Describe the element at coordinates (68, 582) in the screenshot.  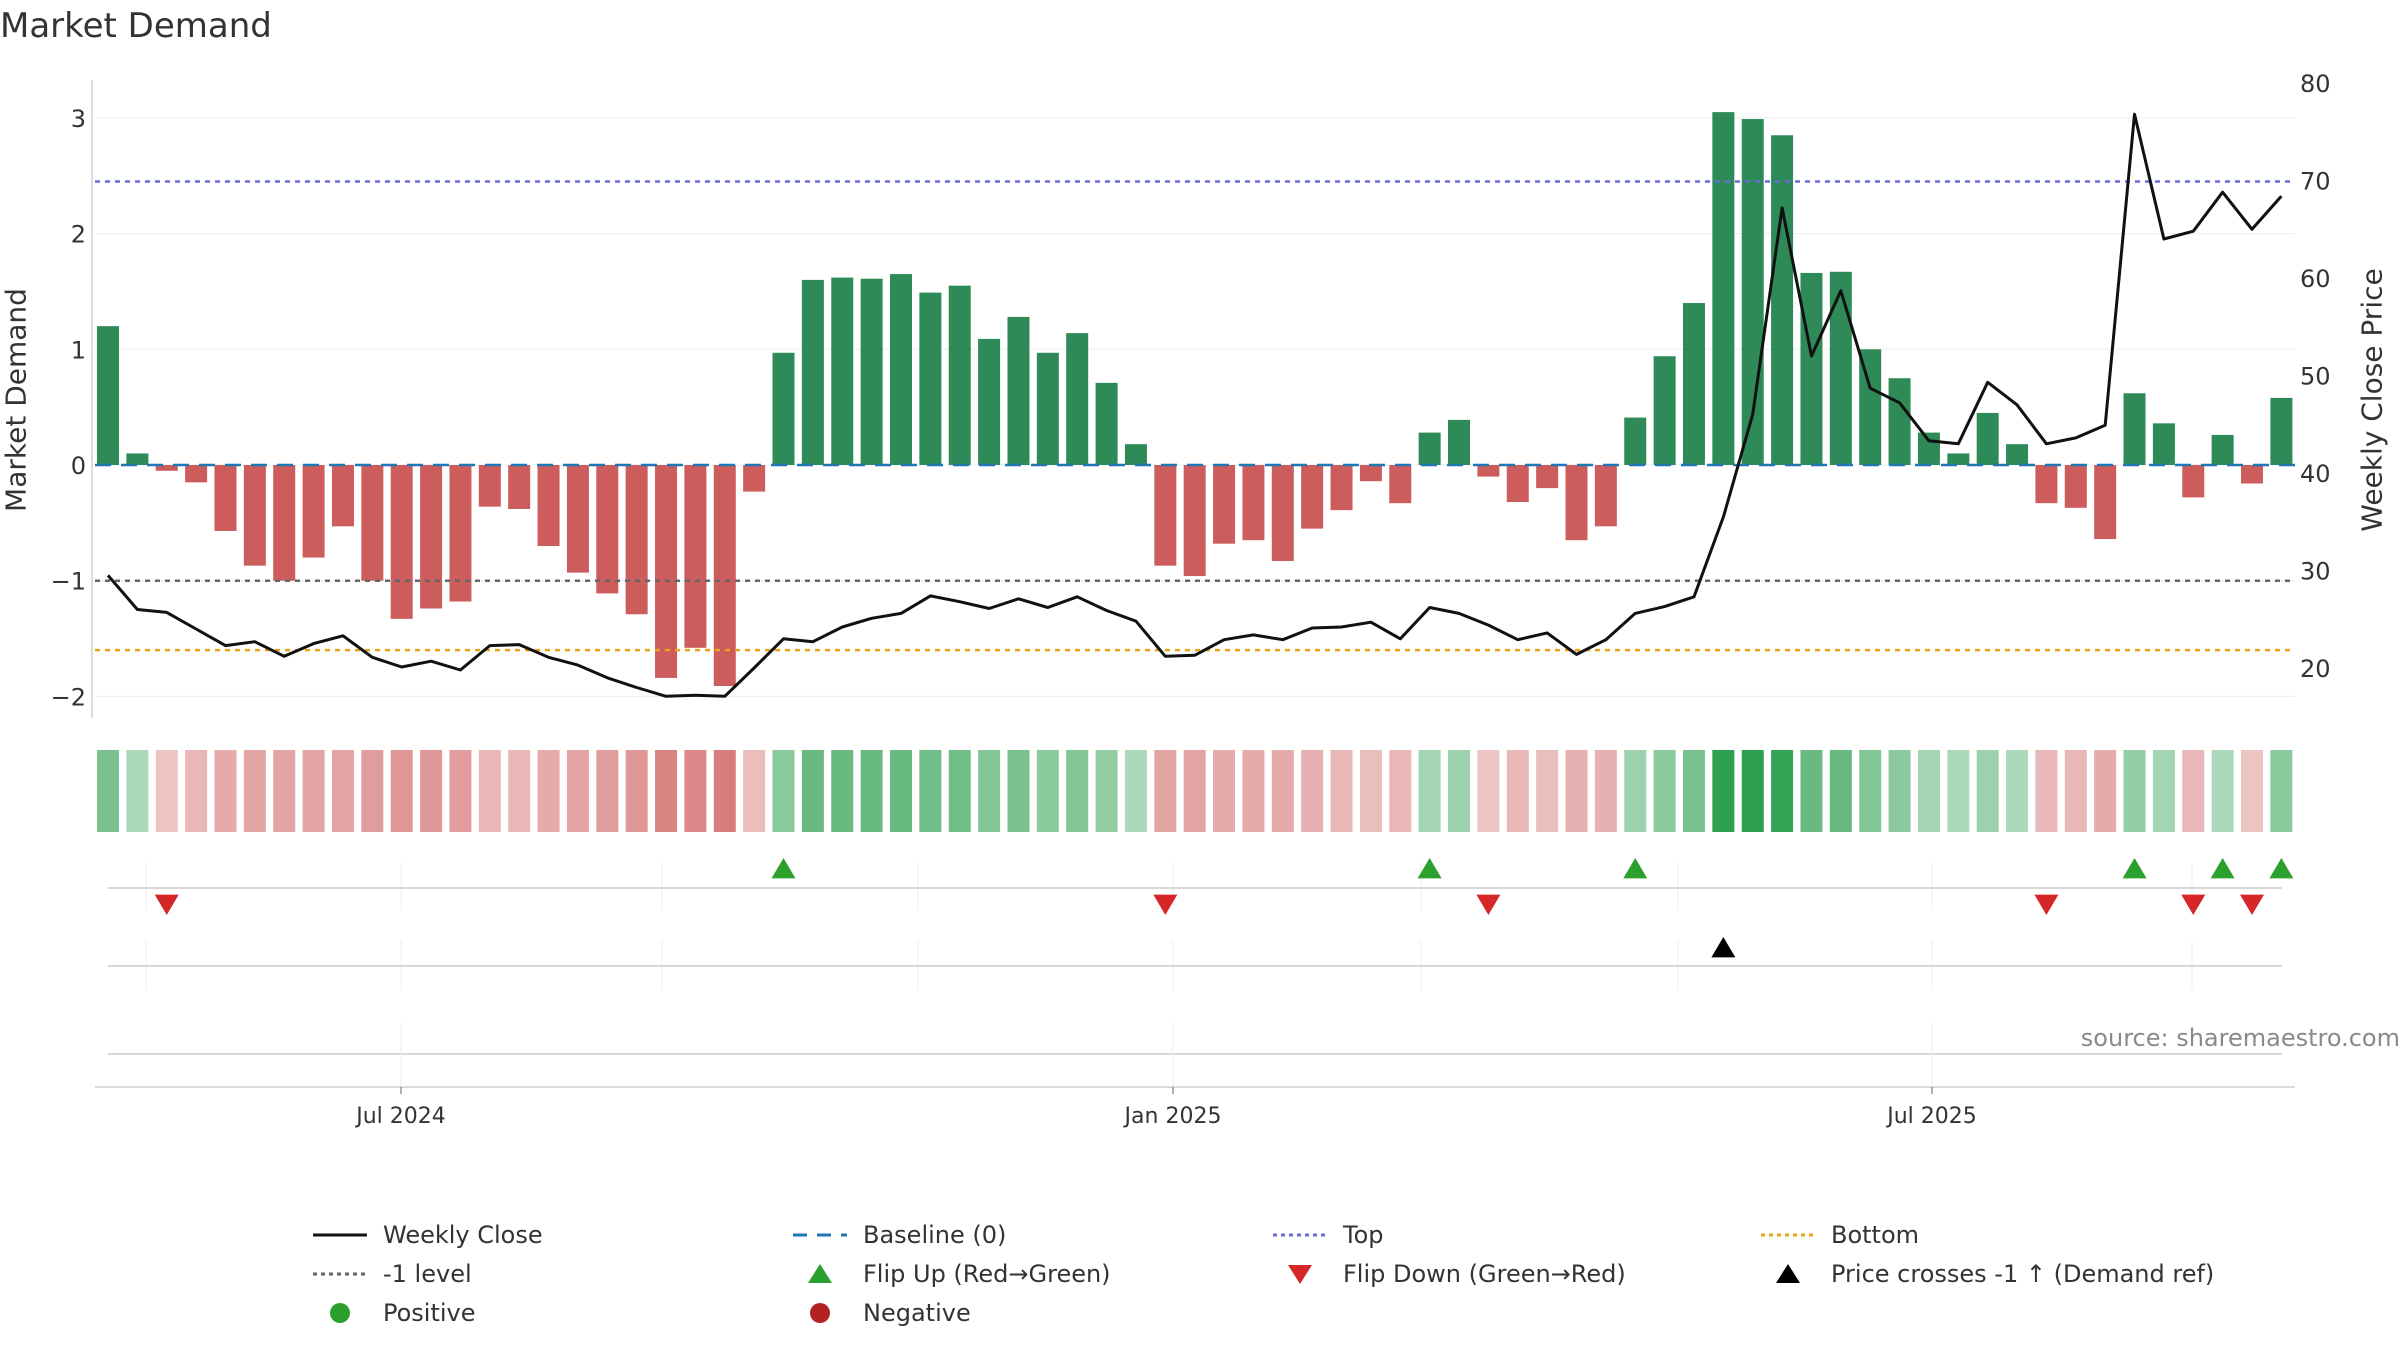
I see `y-tick-label-left: −1` at that location.